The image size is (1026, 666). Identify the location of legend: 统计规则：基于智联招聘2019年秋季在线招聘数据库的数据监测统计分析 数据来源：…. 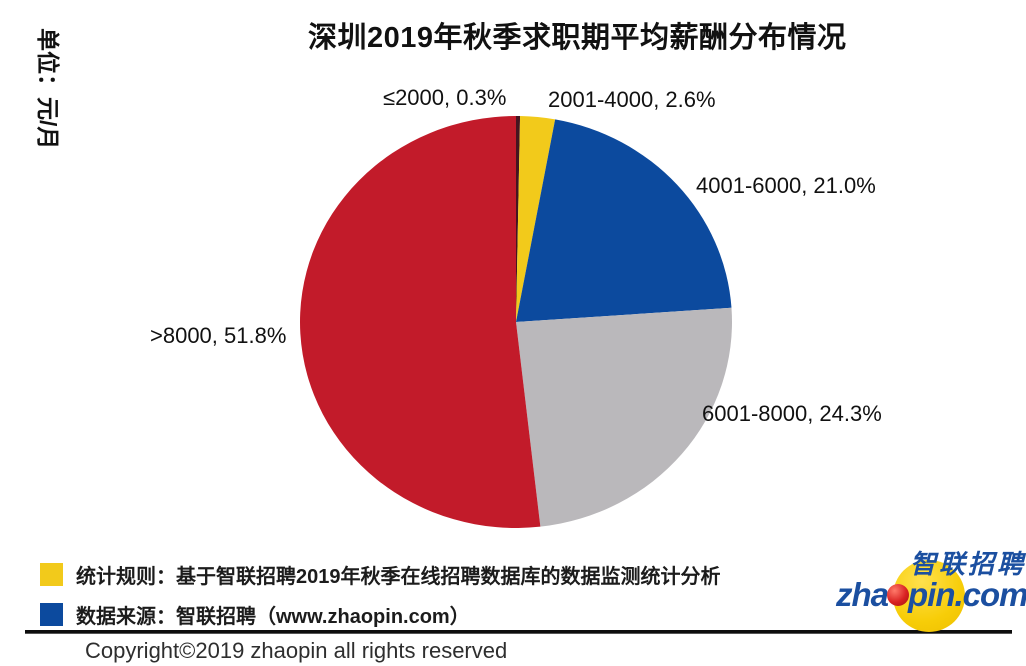
(380, 600).